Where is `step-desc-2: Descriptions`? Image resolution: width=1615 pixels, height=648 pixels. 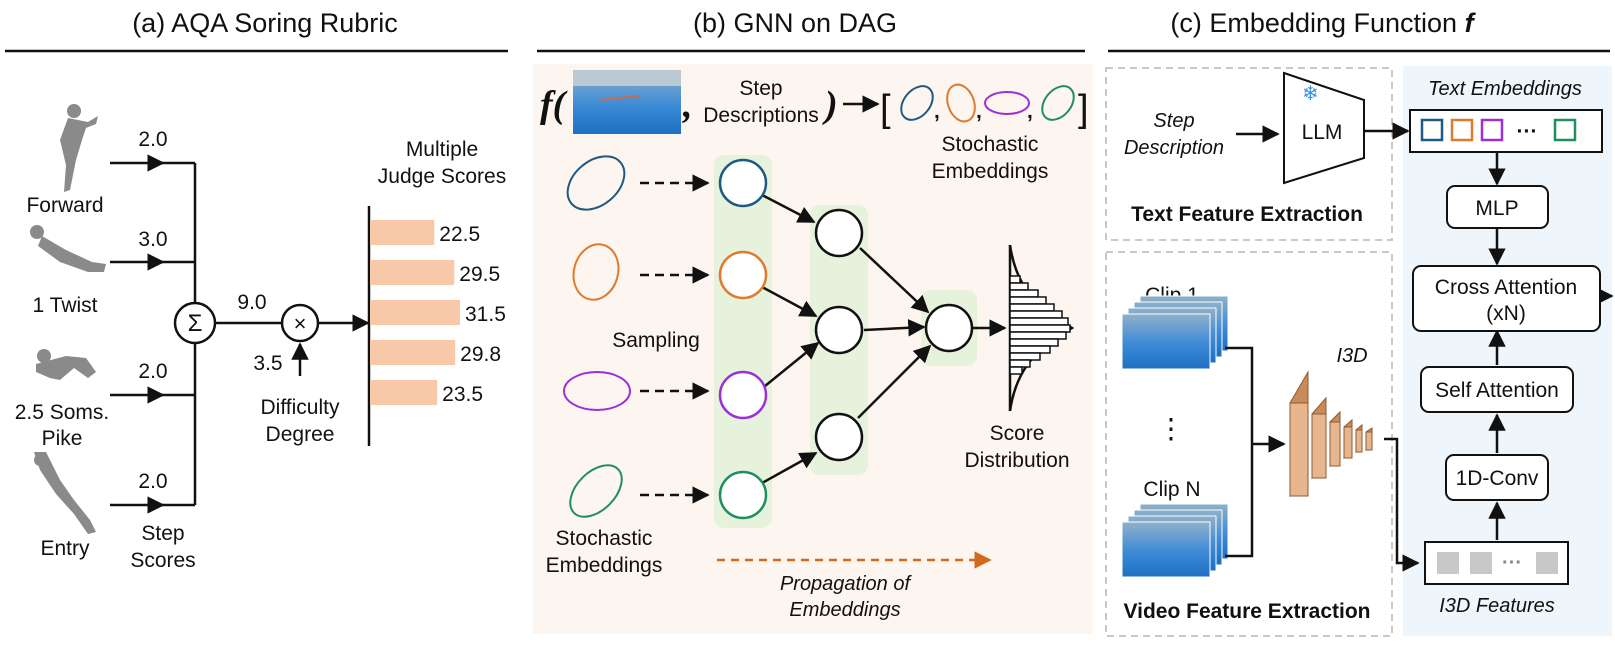 step-desc-2: Descriptions is located at coordinates (761, 115).